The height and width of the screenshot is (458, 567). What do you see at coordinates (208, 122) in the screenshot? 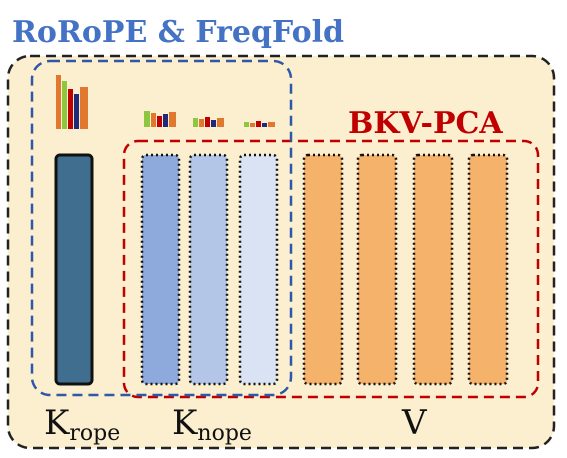
I see `spectrum-icon-small` at bounding box center [208, 122].